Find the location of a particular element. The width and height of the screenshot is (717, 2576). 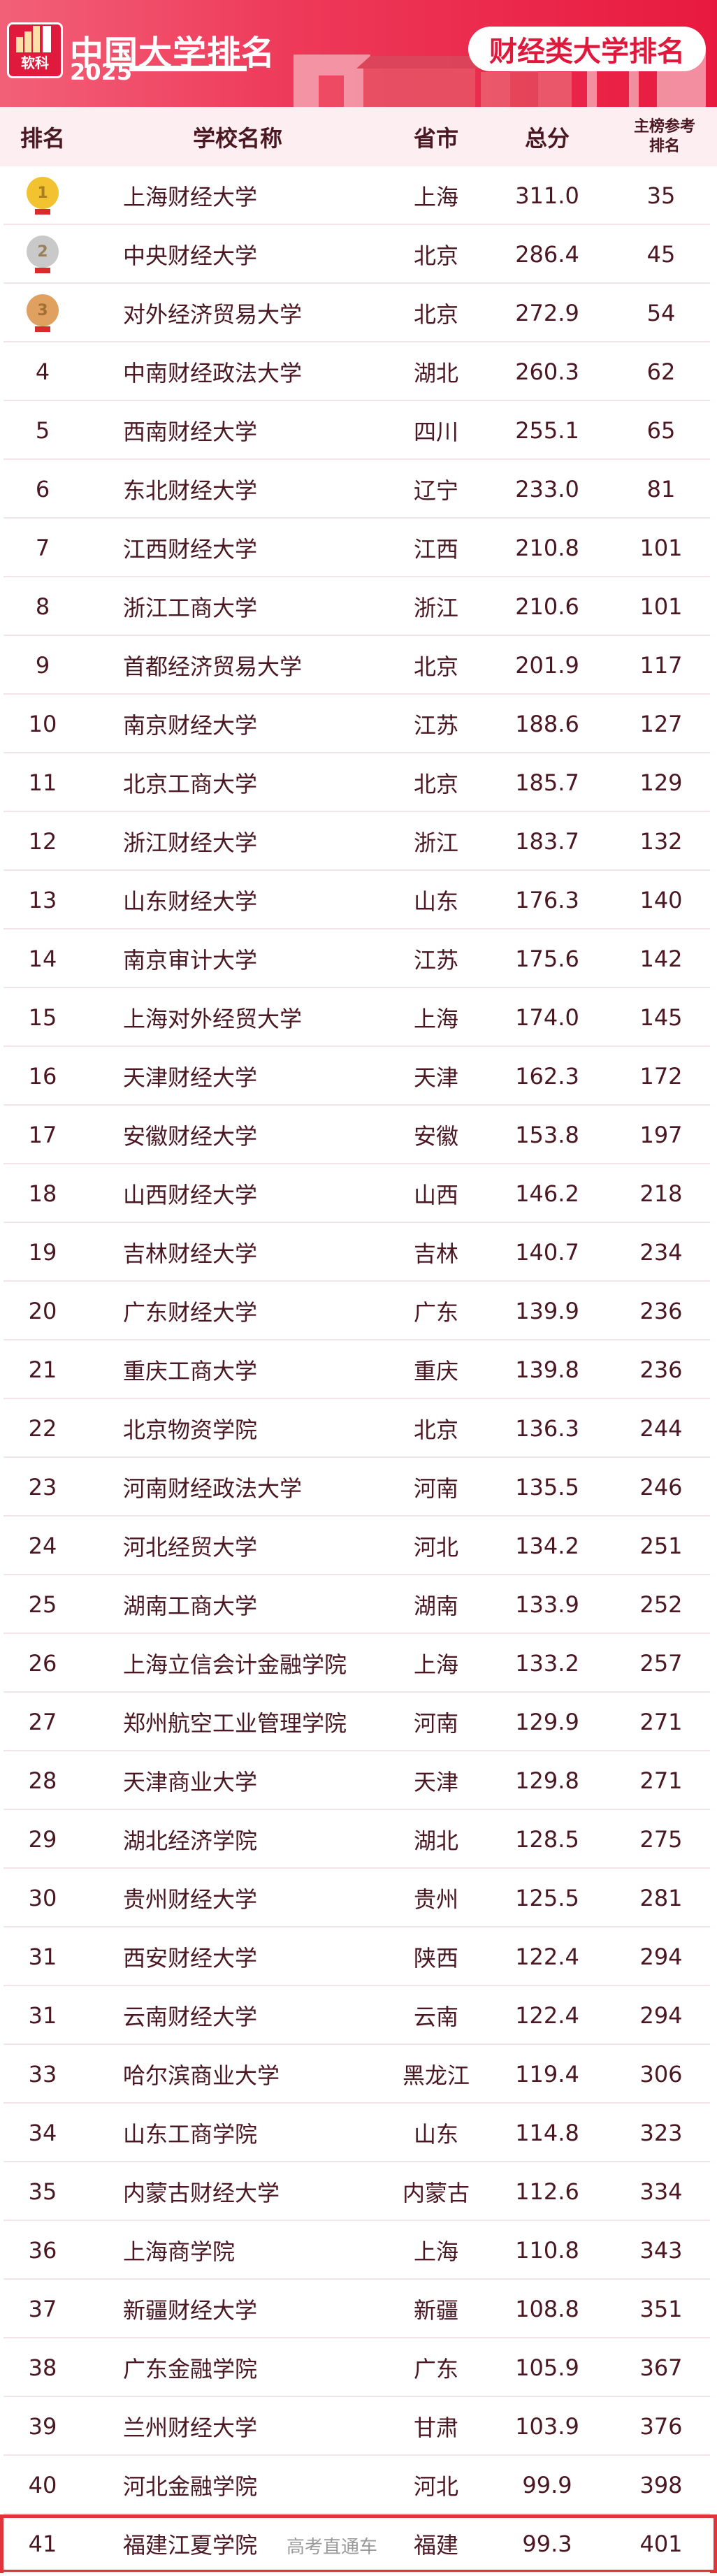

reference-rank-cell: 197 is located at coordinates (661, 1135).